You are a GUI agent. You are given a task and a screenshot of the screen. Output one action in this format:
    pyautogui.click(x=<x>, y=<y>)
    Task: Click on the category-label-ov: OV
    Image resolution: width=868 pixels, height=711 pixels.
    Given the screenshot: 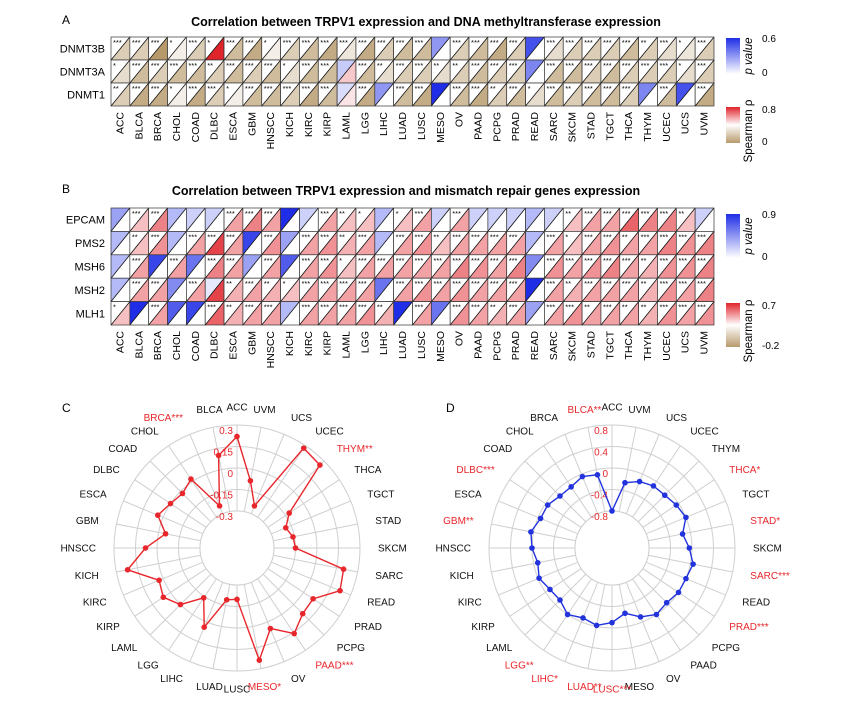 What is the action you would take?
    pyautogui.click(x=298, y=679)
    